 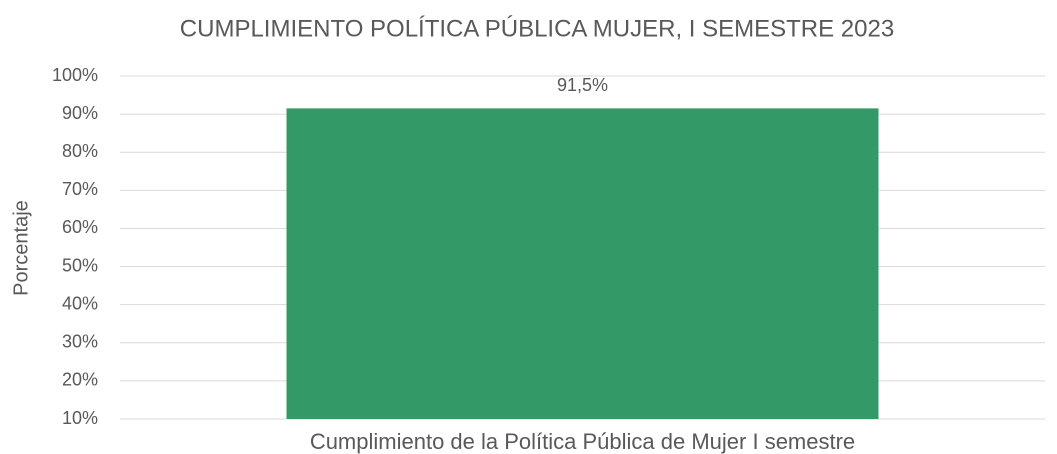 What do you see at coordinates (80, 265) in the screenshot?
I see `y-tick-label: 50%` at bounding box center [80, 265].